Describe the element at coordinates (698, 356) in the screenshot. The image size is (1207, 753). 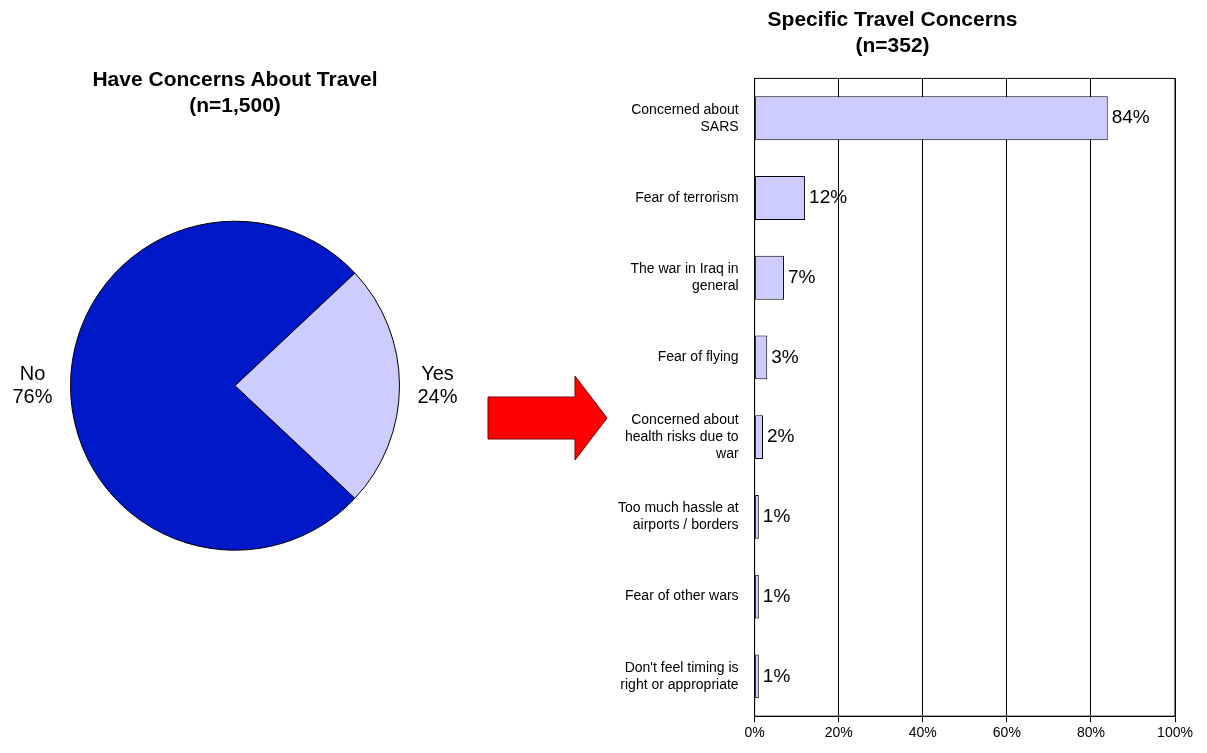
I see `y-tick-label: Fear of flying` at that location.